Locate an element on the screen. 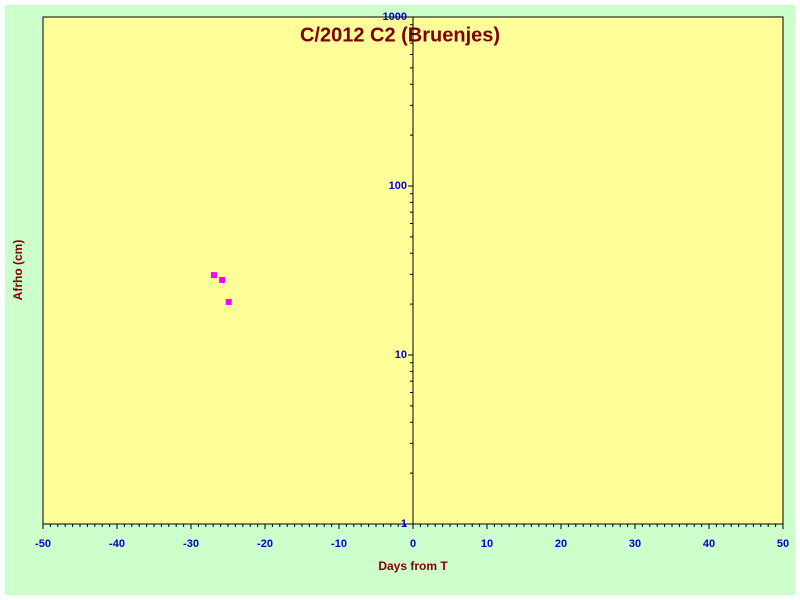 The height and width of the screenshot is (600, 800). x-tick-label: -20 is located at coordinates (265, 544).